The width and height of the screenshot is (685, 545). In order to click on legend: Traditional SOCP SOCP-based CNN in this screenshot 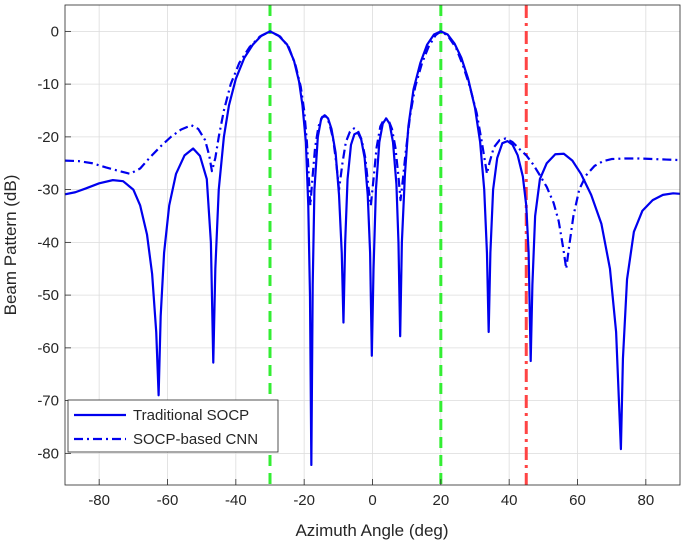, I will do `click(173, 426)`.